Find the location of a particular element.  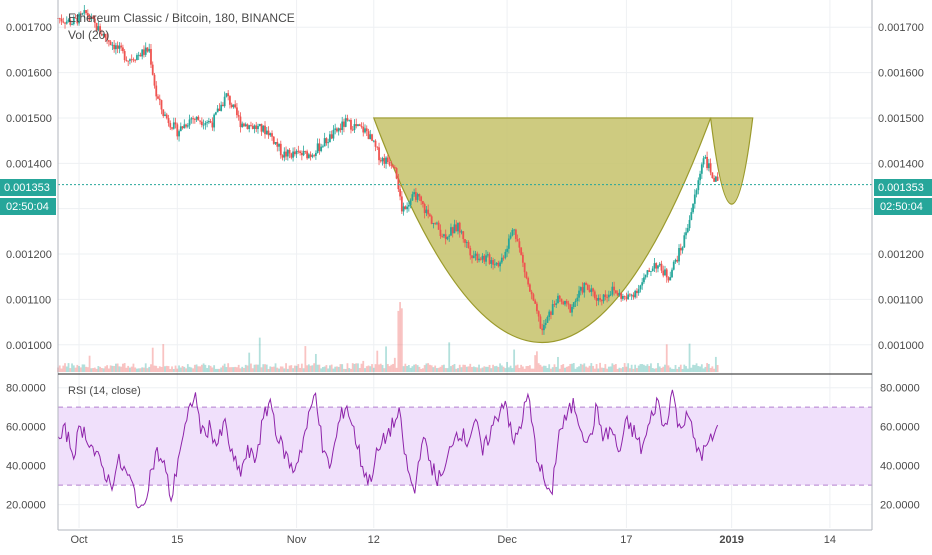

time-tick-label: 15 is located at coordinates (177, 540).